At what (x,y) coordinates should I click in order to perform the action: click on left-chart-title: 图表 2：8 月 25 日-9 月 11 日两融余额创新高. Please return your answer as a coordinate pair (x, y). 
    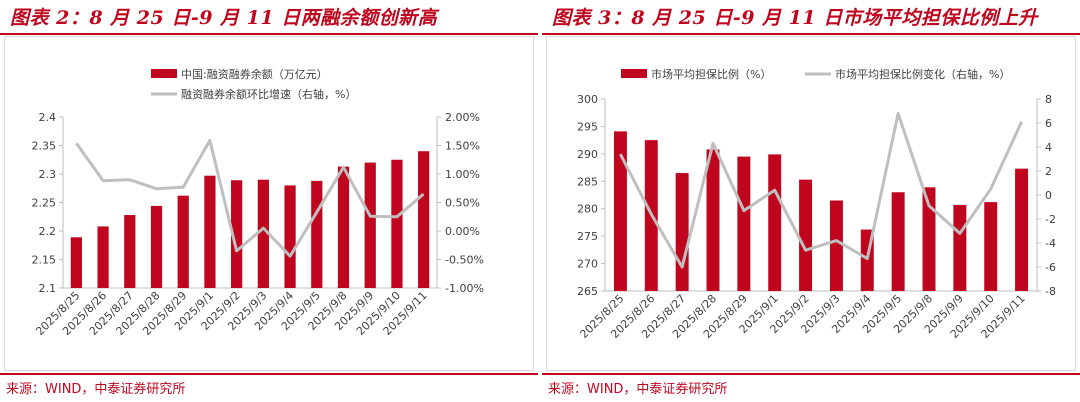
    Looking at the image, I should click on (224, 18).